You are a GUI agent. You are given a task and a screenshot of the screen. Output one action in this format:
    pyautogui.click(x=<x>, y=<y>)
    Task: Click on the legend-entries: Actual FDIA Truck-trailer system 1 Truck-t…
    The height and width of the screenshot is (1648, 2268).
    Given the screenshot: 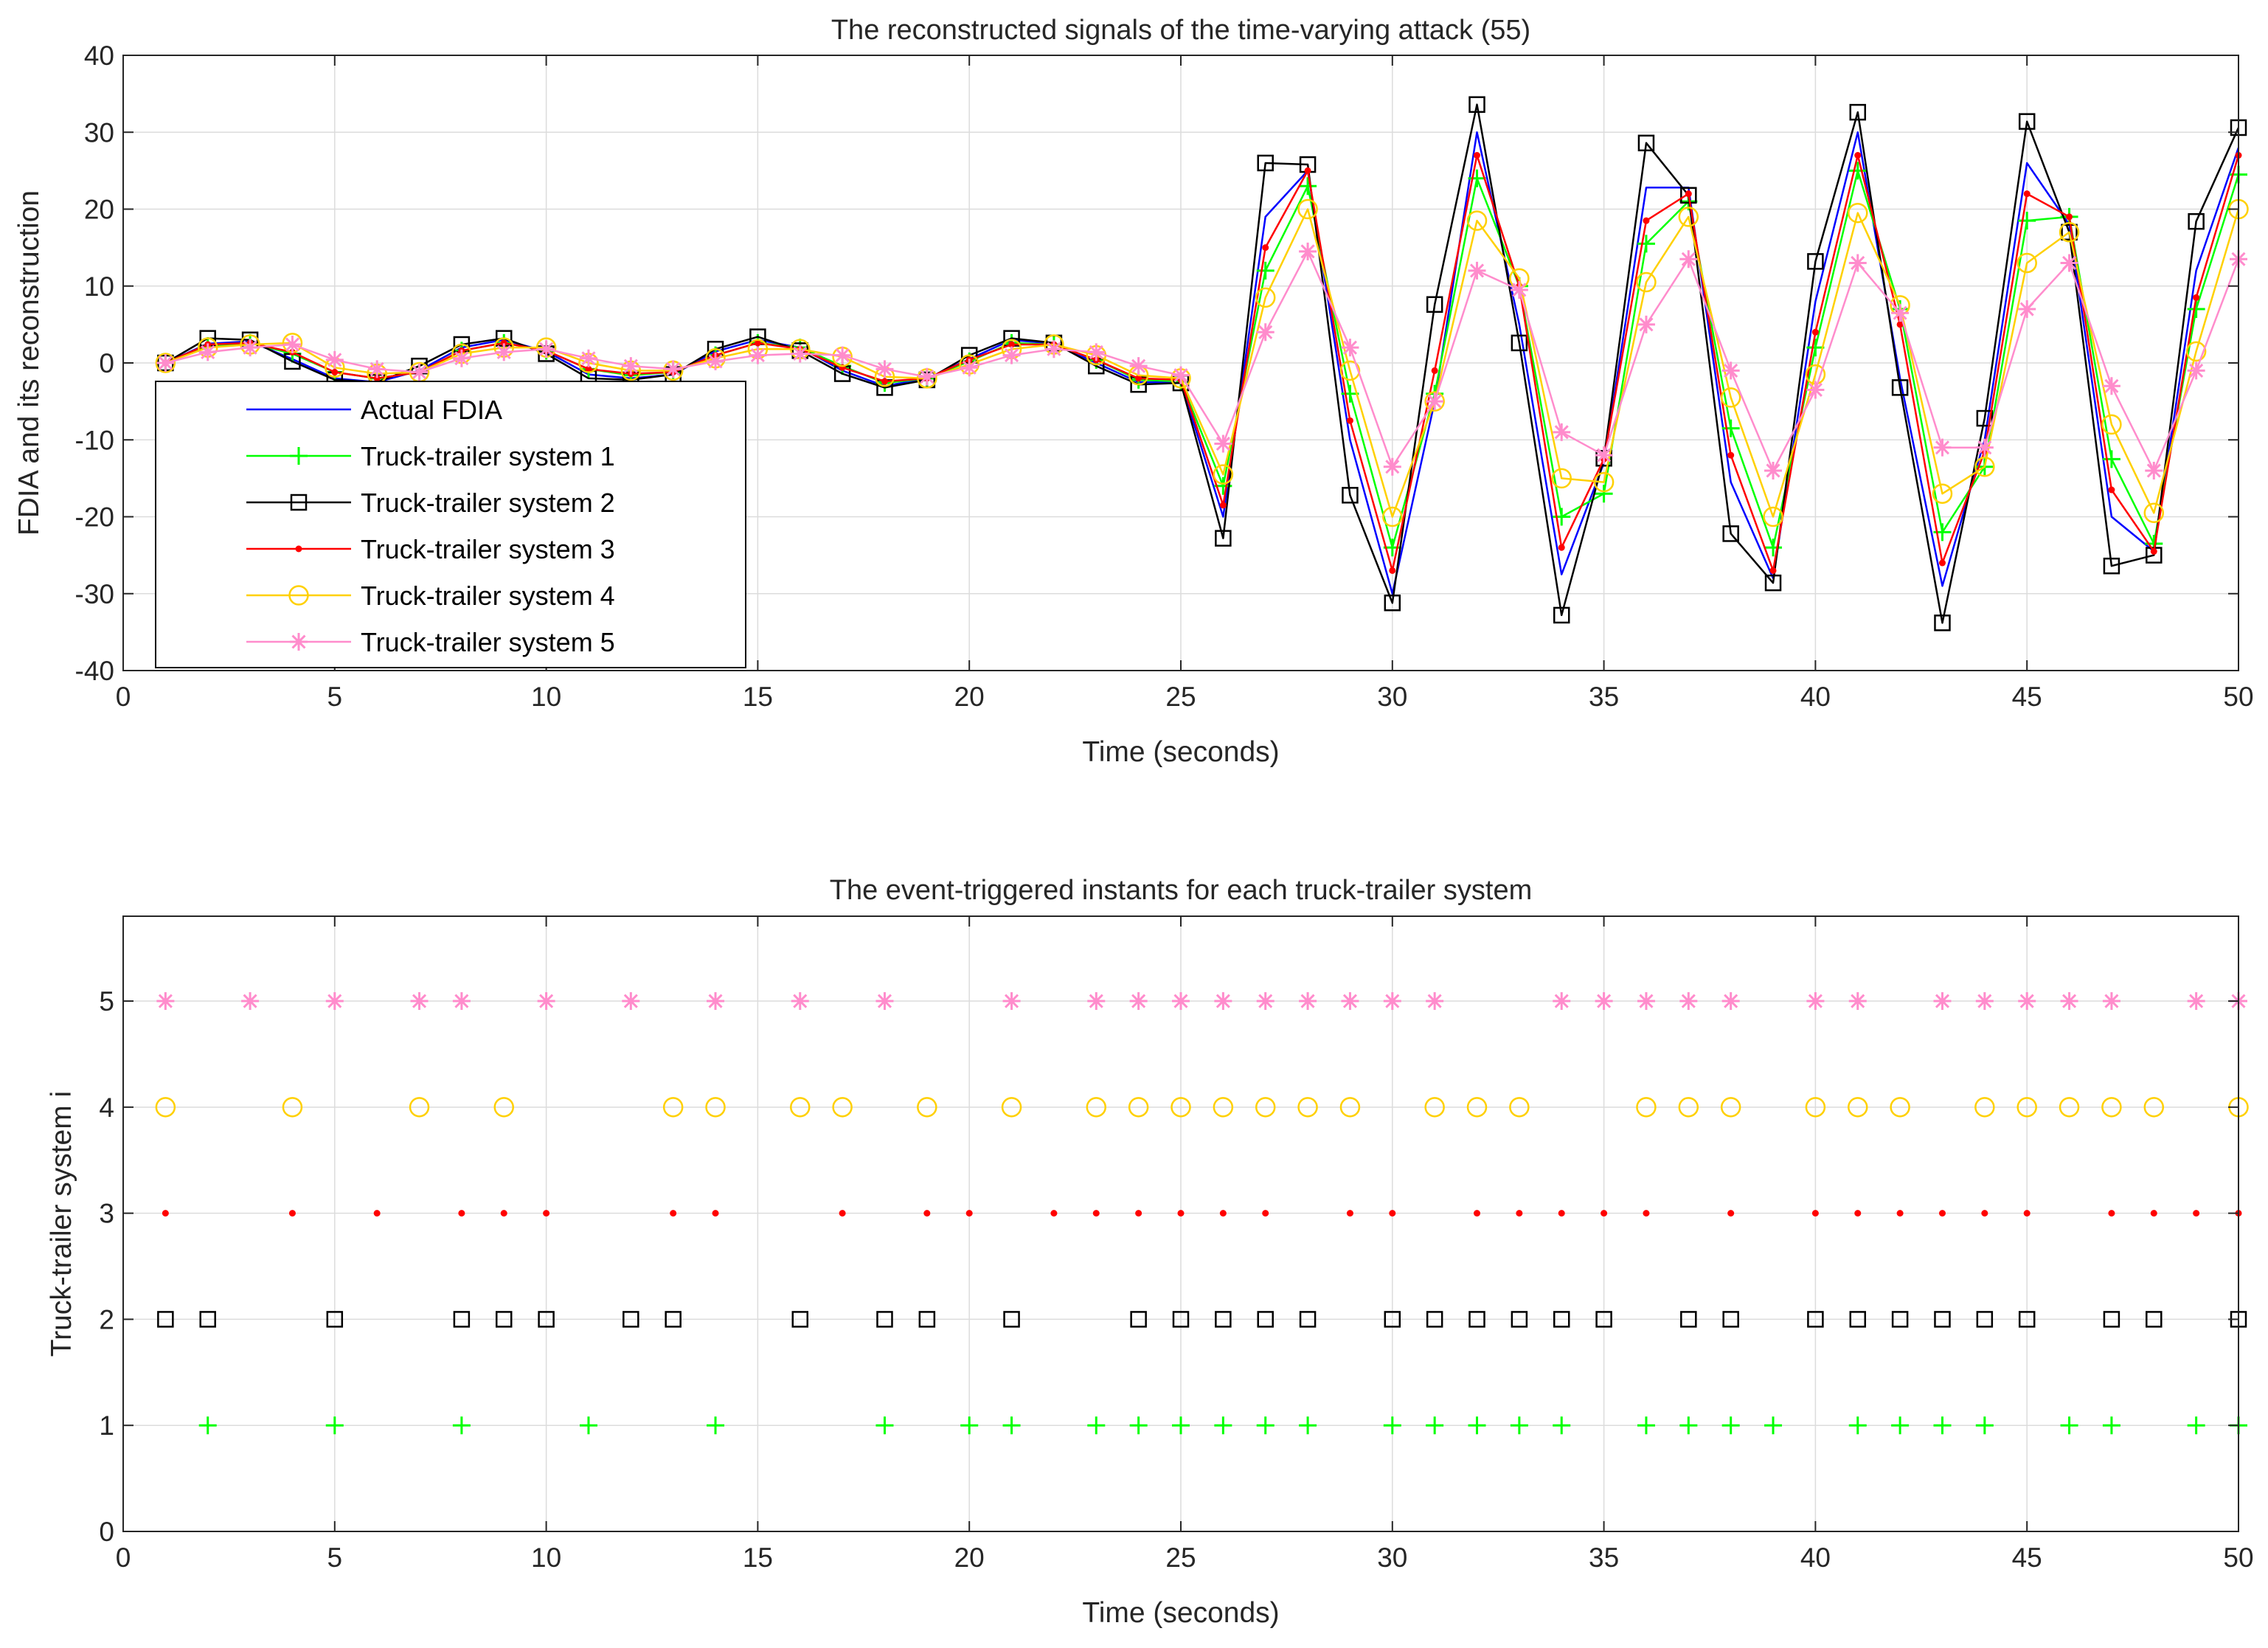 What is the action you would take?
    pyautogui.click(x=430, y=526)
    